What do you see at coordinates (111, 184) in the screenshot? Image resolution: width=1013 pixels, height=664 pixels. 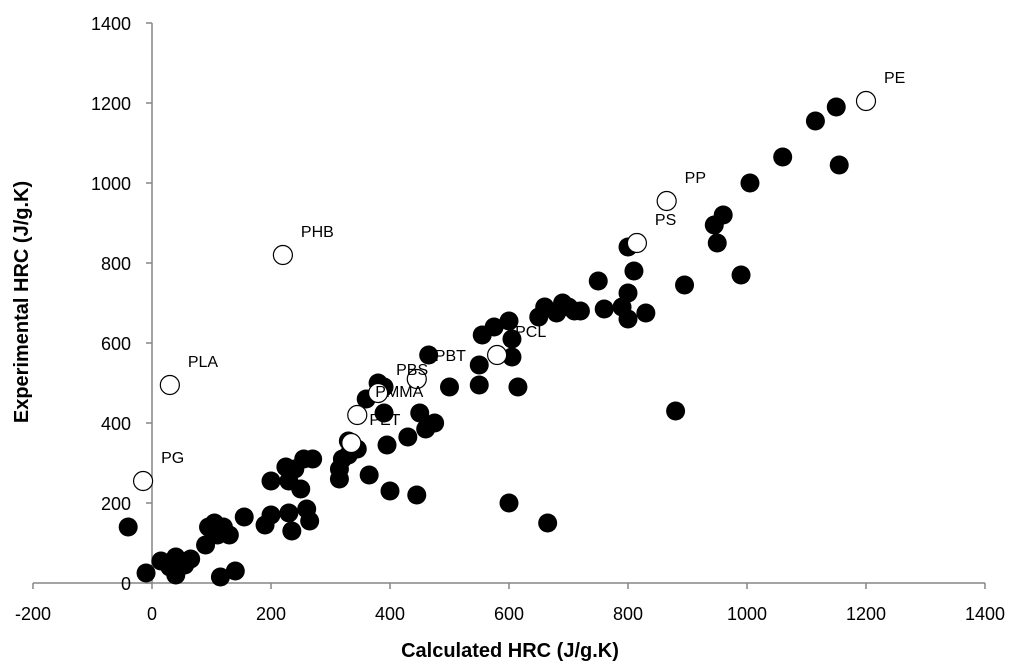 I see `y-tick-label: 1000` at bounding box center [111, 184].